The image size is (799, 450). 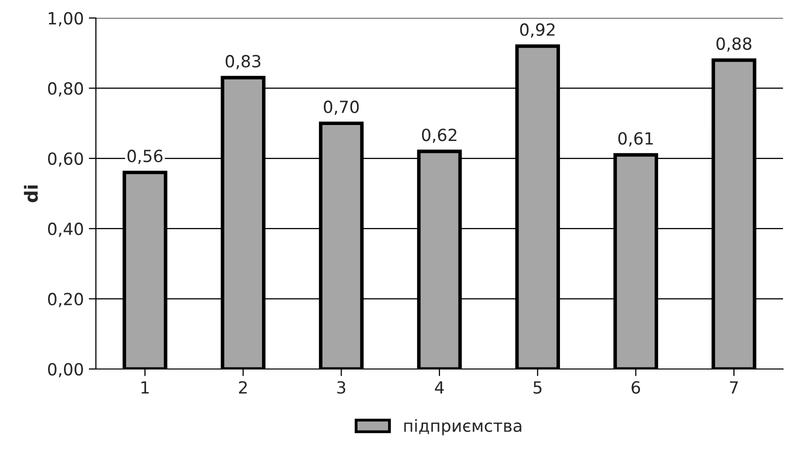 I want to click on x-tick-label: 5, so click(x=538, y=387).